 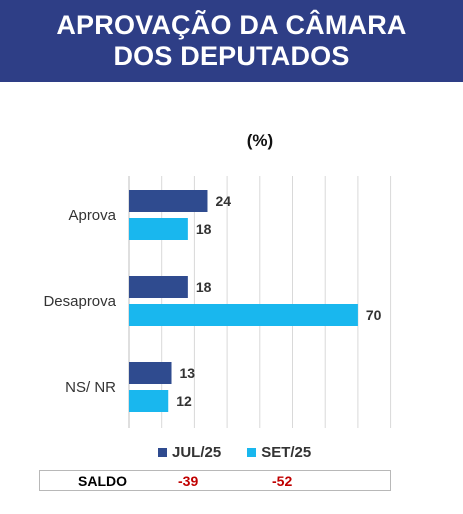 What do you see at coordinates (102, 481) in the screenshot?
I see `saldo-label: SALDO` at bounding box center [102, 481].